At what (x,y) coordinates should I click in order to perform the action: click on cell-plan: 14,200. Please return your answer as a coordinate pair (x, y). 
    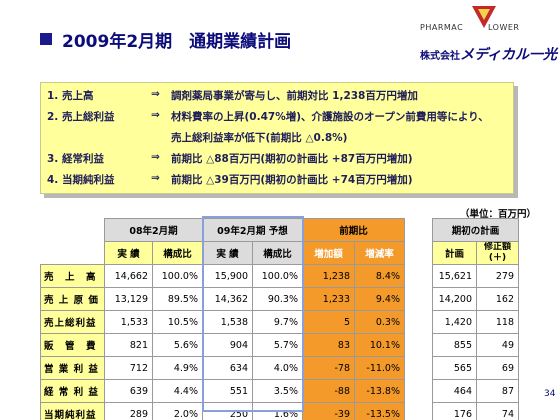
    Looking at the image, I should click on (454, 299).